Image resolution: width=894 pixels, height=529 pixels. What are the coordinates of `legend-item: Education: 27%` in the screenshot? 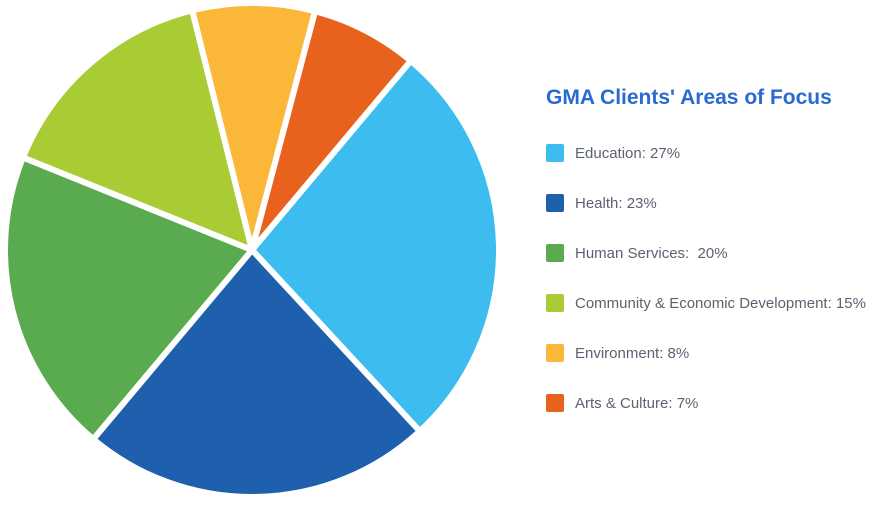 It's located at (719, 153).